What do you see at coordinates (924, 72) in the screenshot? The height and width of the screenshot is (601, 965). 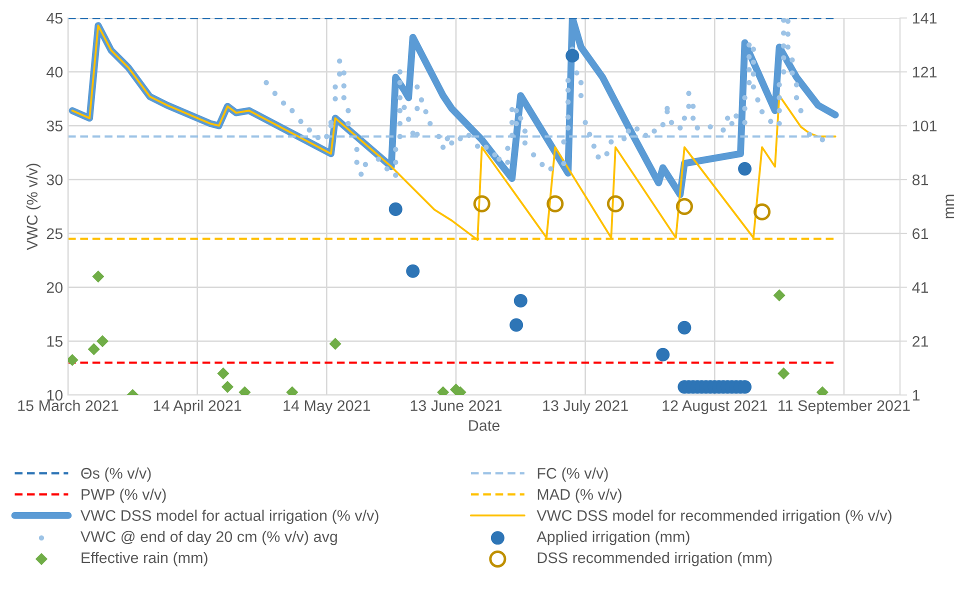 I see `y2-tick-label: 121` at bounding box center [924, 72].